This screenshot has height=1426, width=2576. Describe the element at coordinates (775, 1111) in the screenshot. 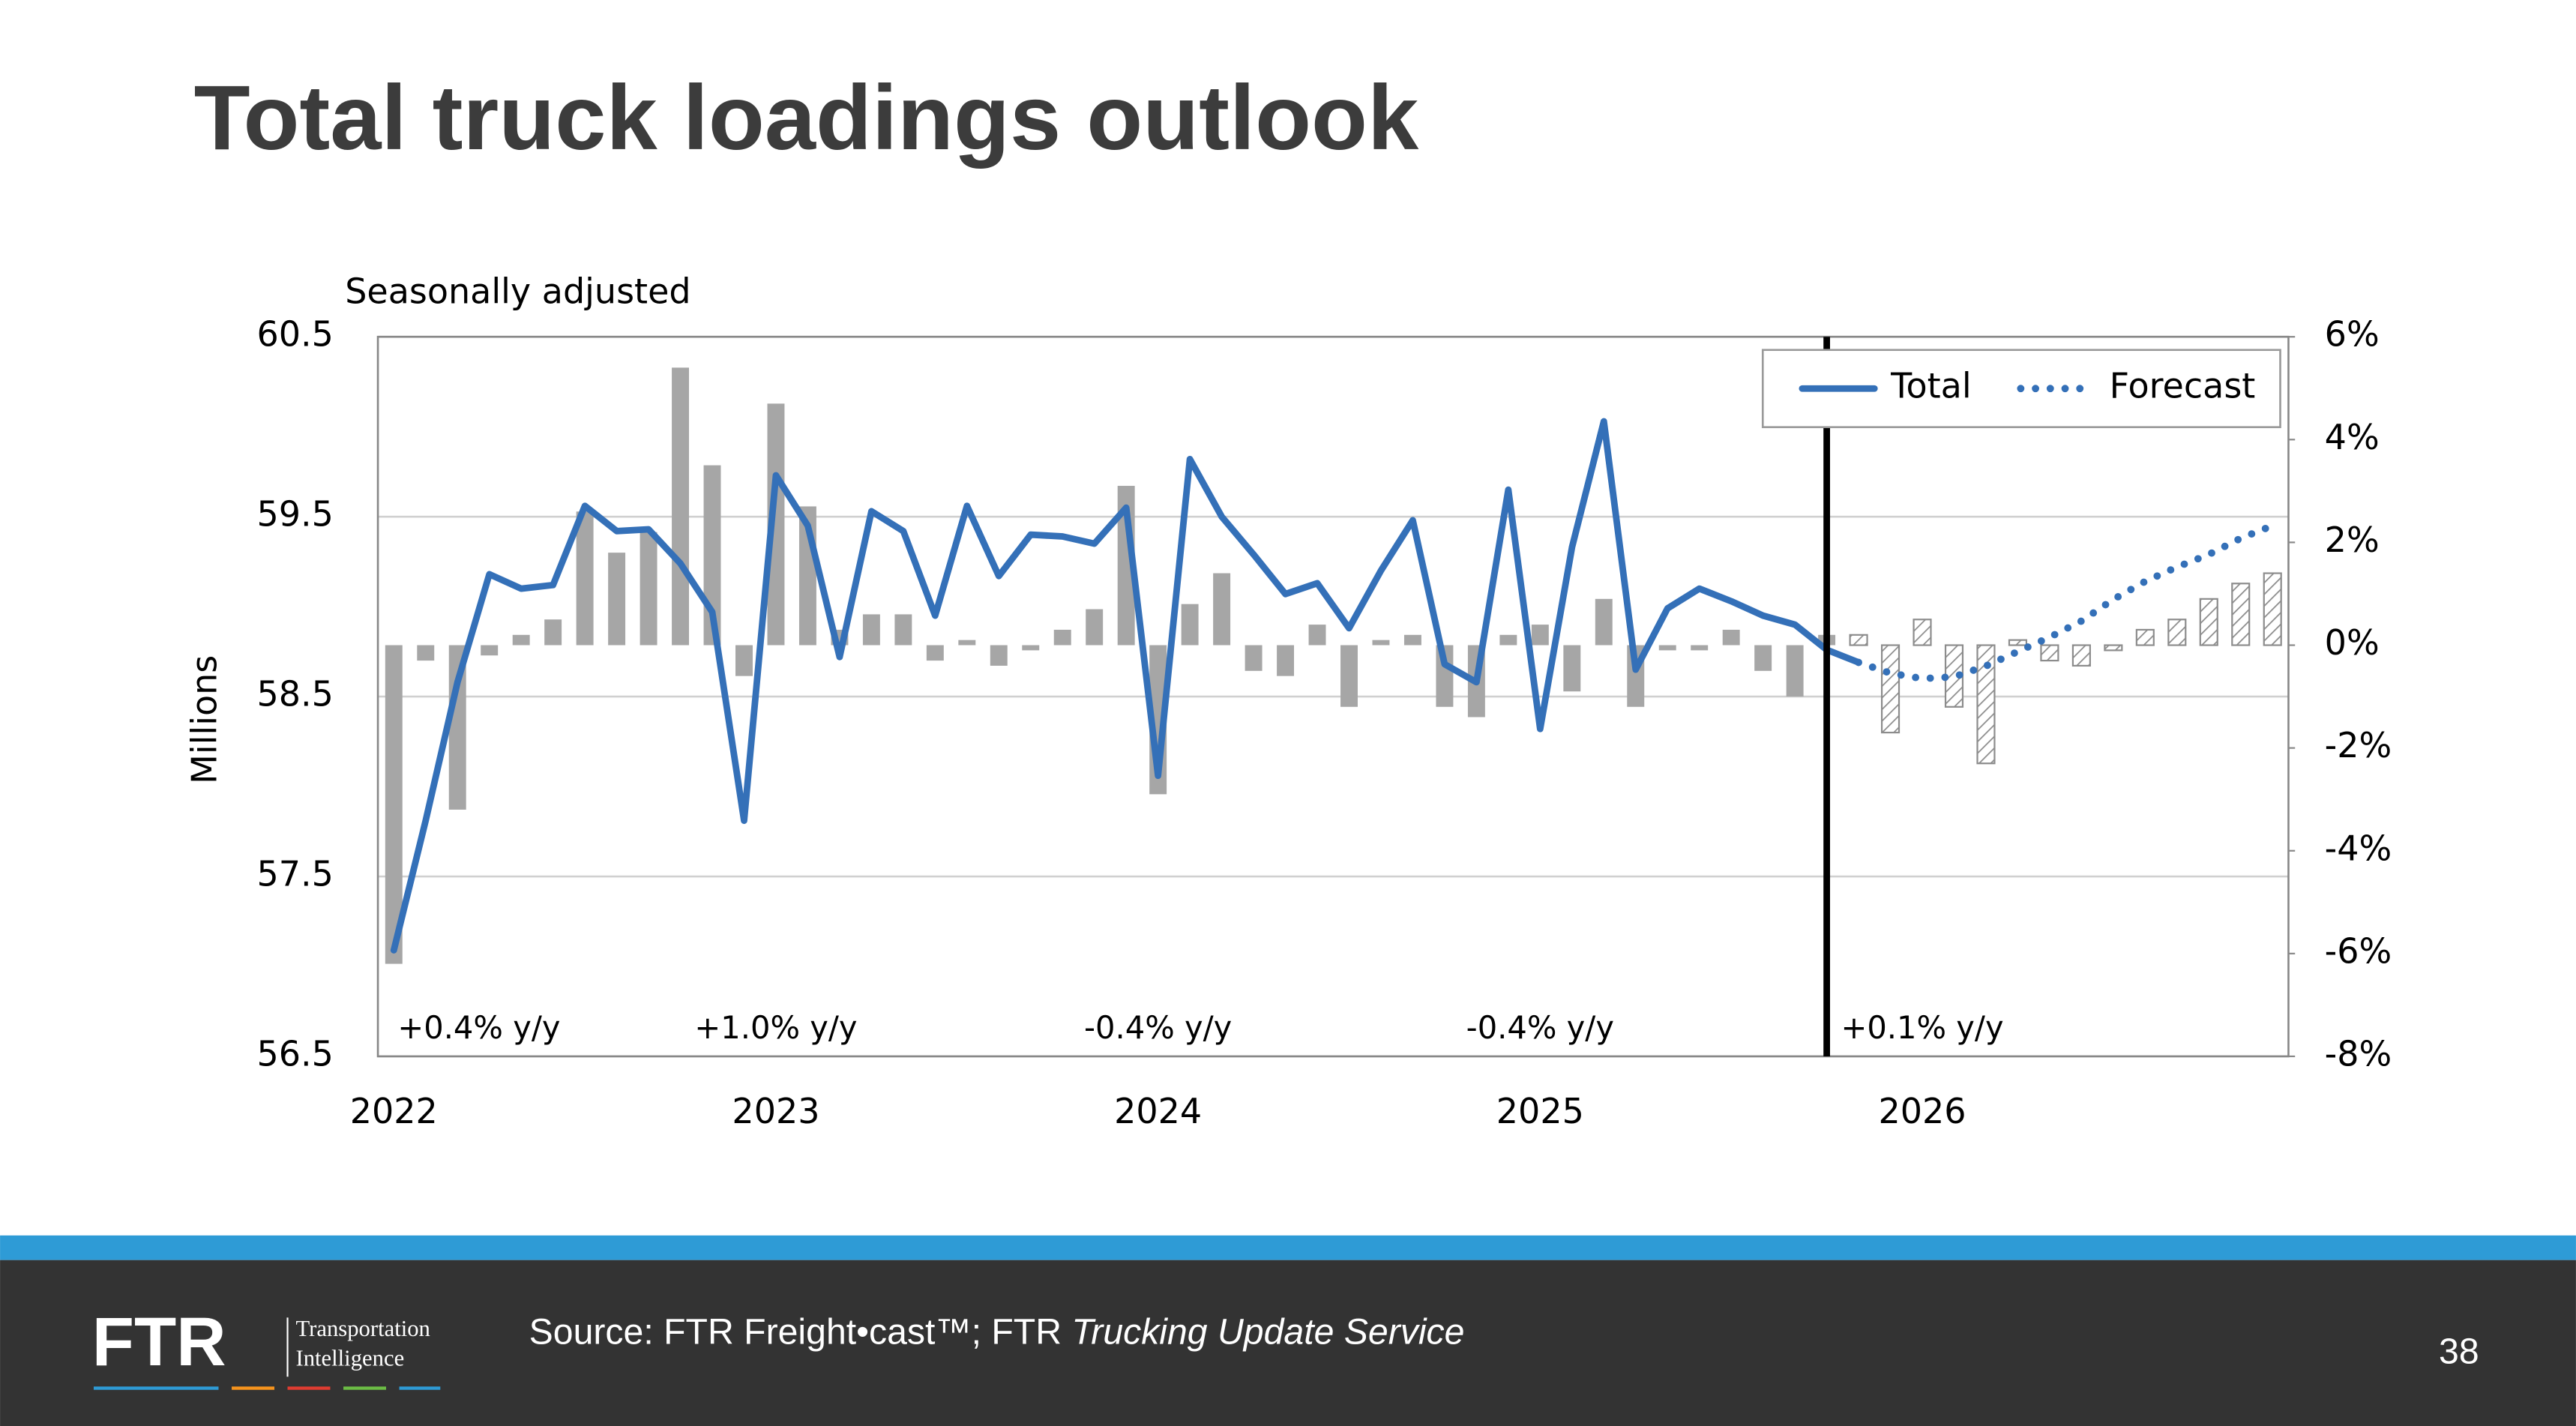

I see `x-tick-label: 2023` at that location.